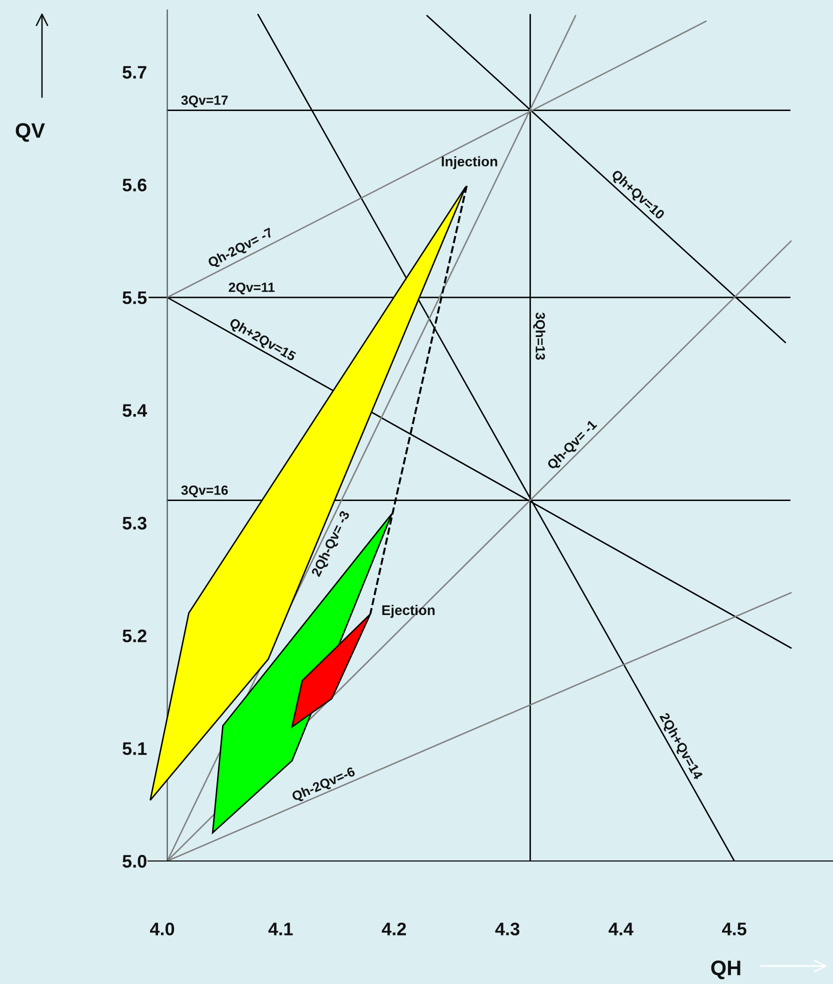  Describe the element at coordinates (507, 929) in the screenshot. I see `x-tick-label: 4.3` at that location.